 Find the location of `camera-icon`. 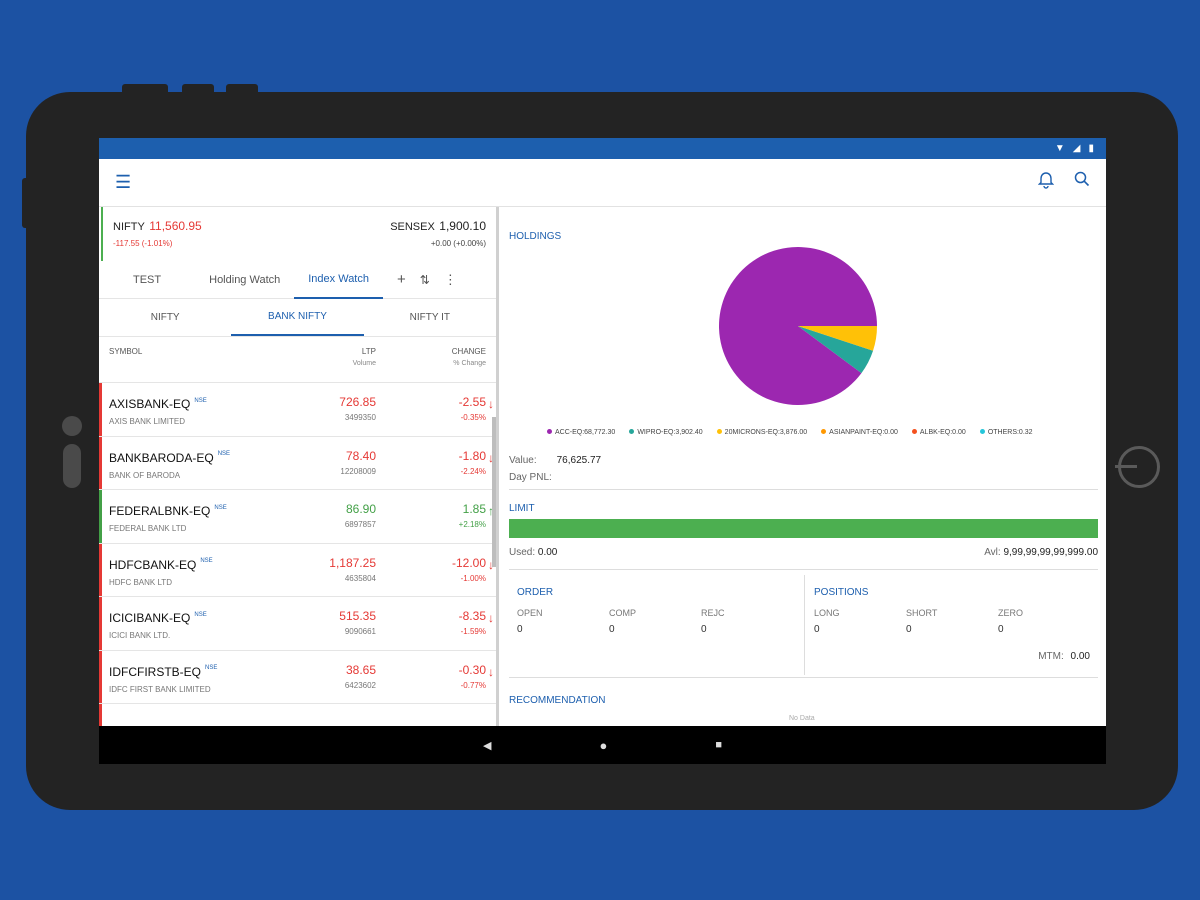

camera-icon is located at coordinates (72, 426).